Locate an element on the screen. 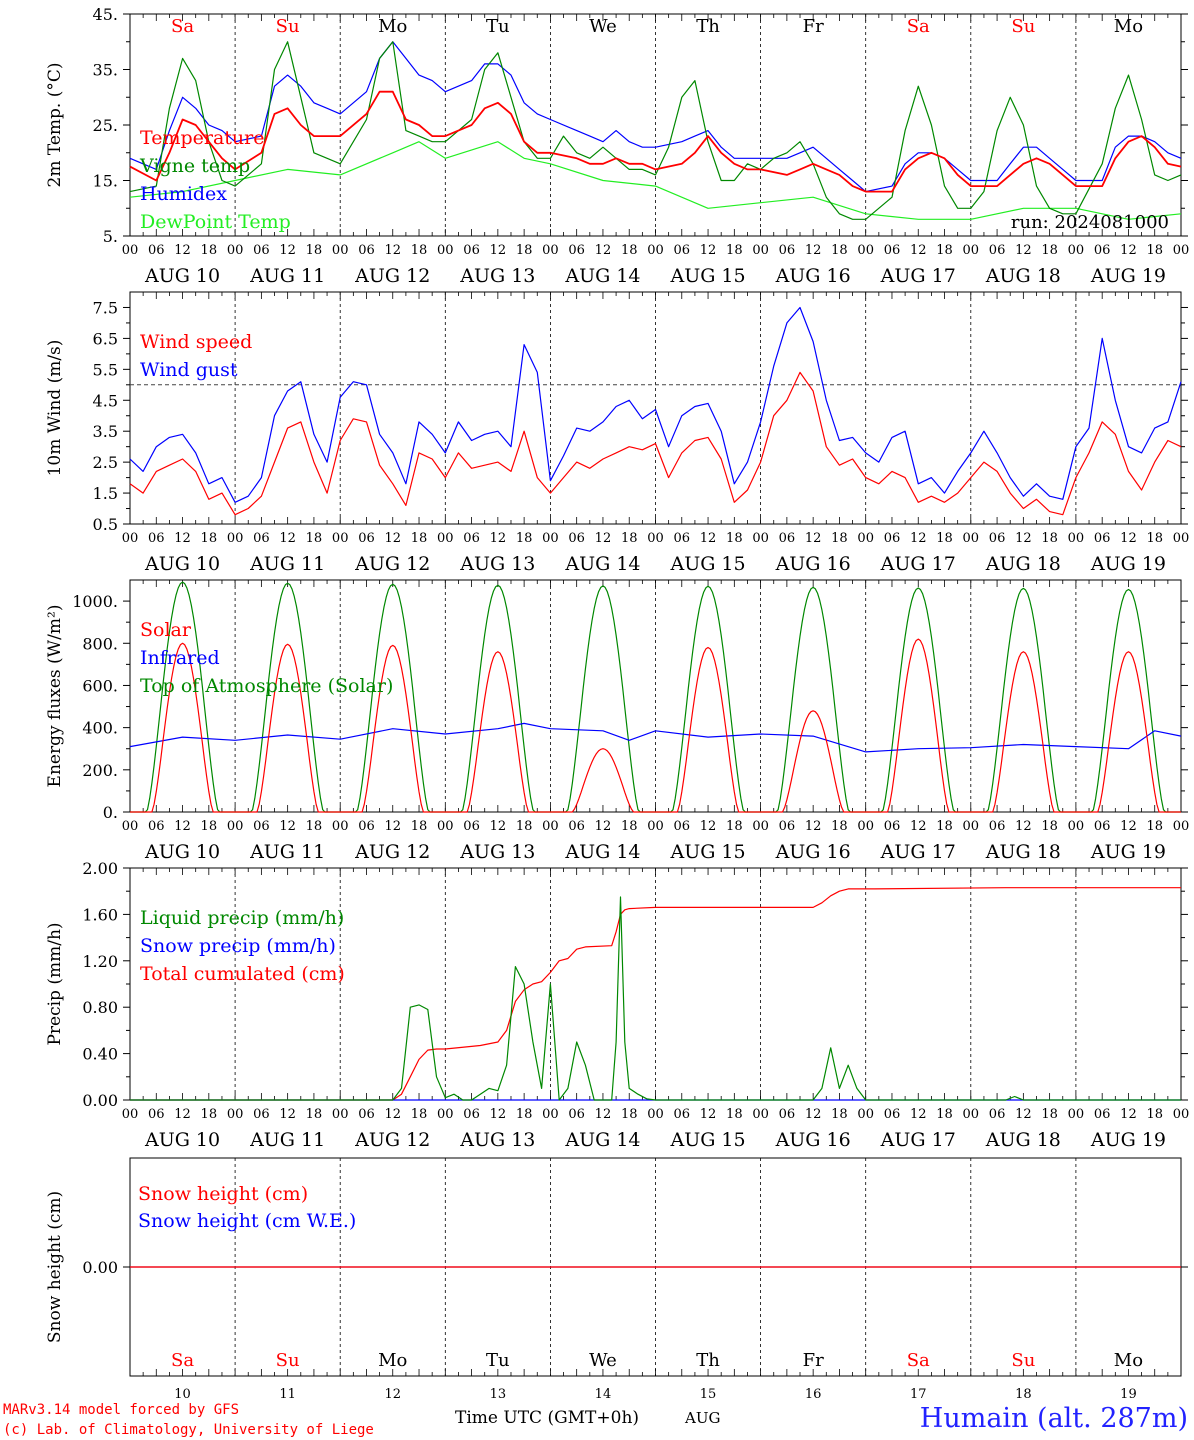  y-tick-label: 25. is located at coordinates (105, 125).